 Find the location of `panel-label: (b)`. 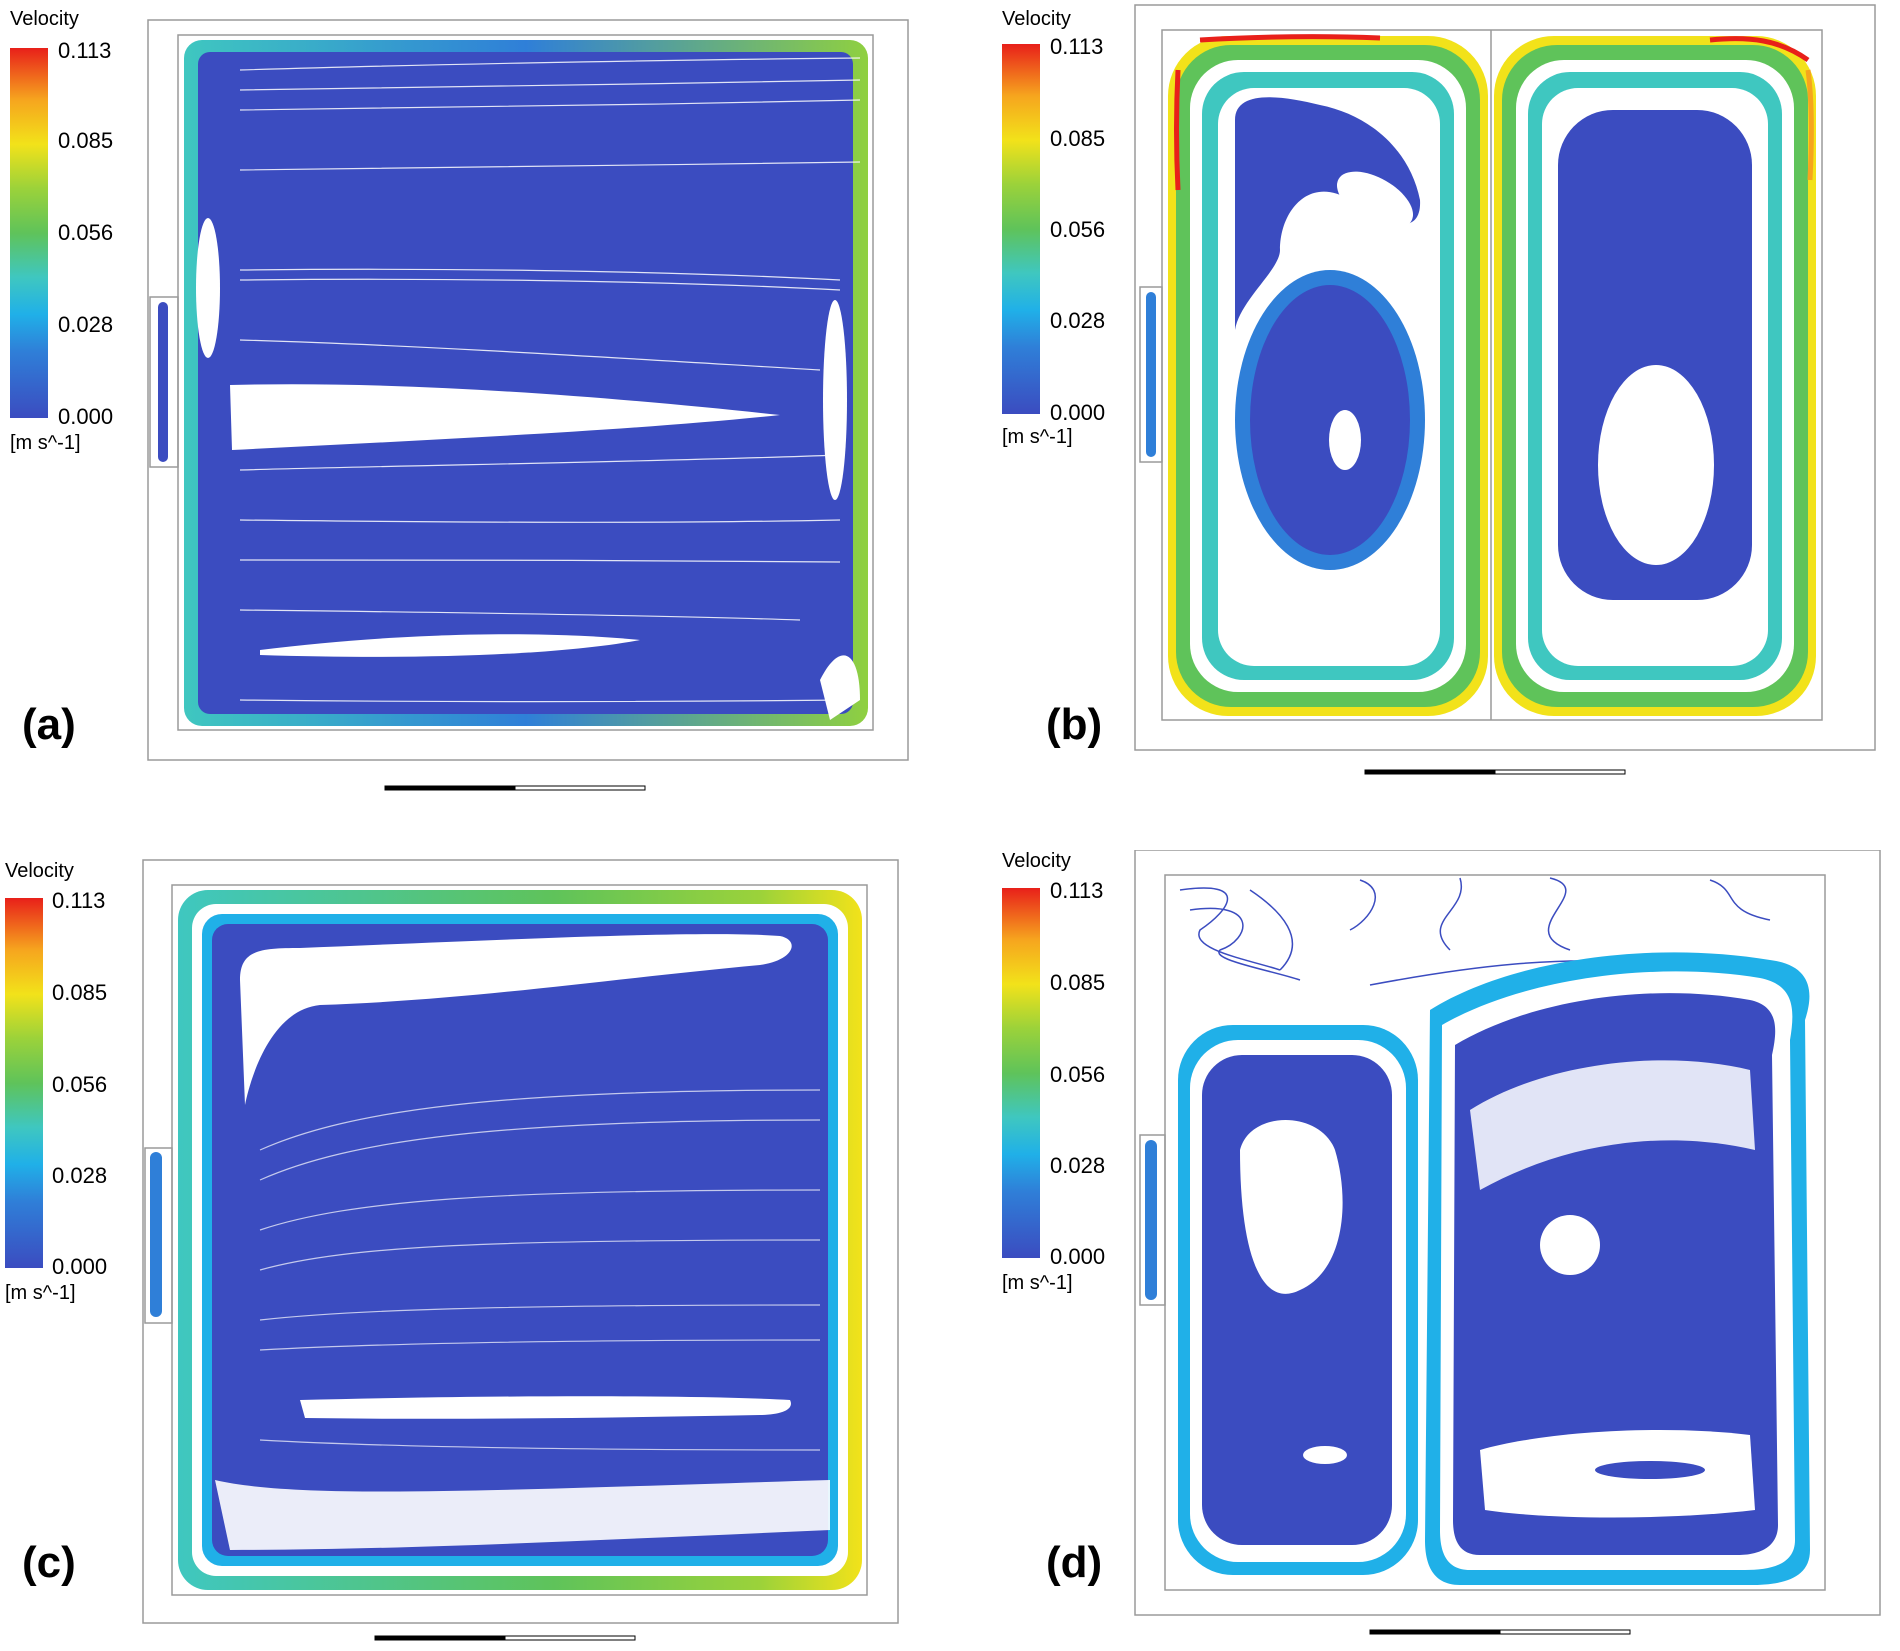

panel-label: (b) is located at coordinates (1074, 724).